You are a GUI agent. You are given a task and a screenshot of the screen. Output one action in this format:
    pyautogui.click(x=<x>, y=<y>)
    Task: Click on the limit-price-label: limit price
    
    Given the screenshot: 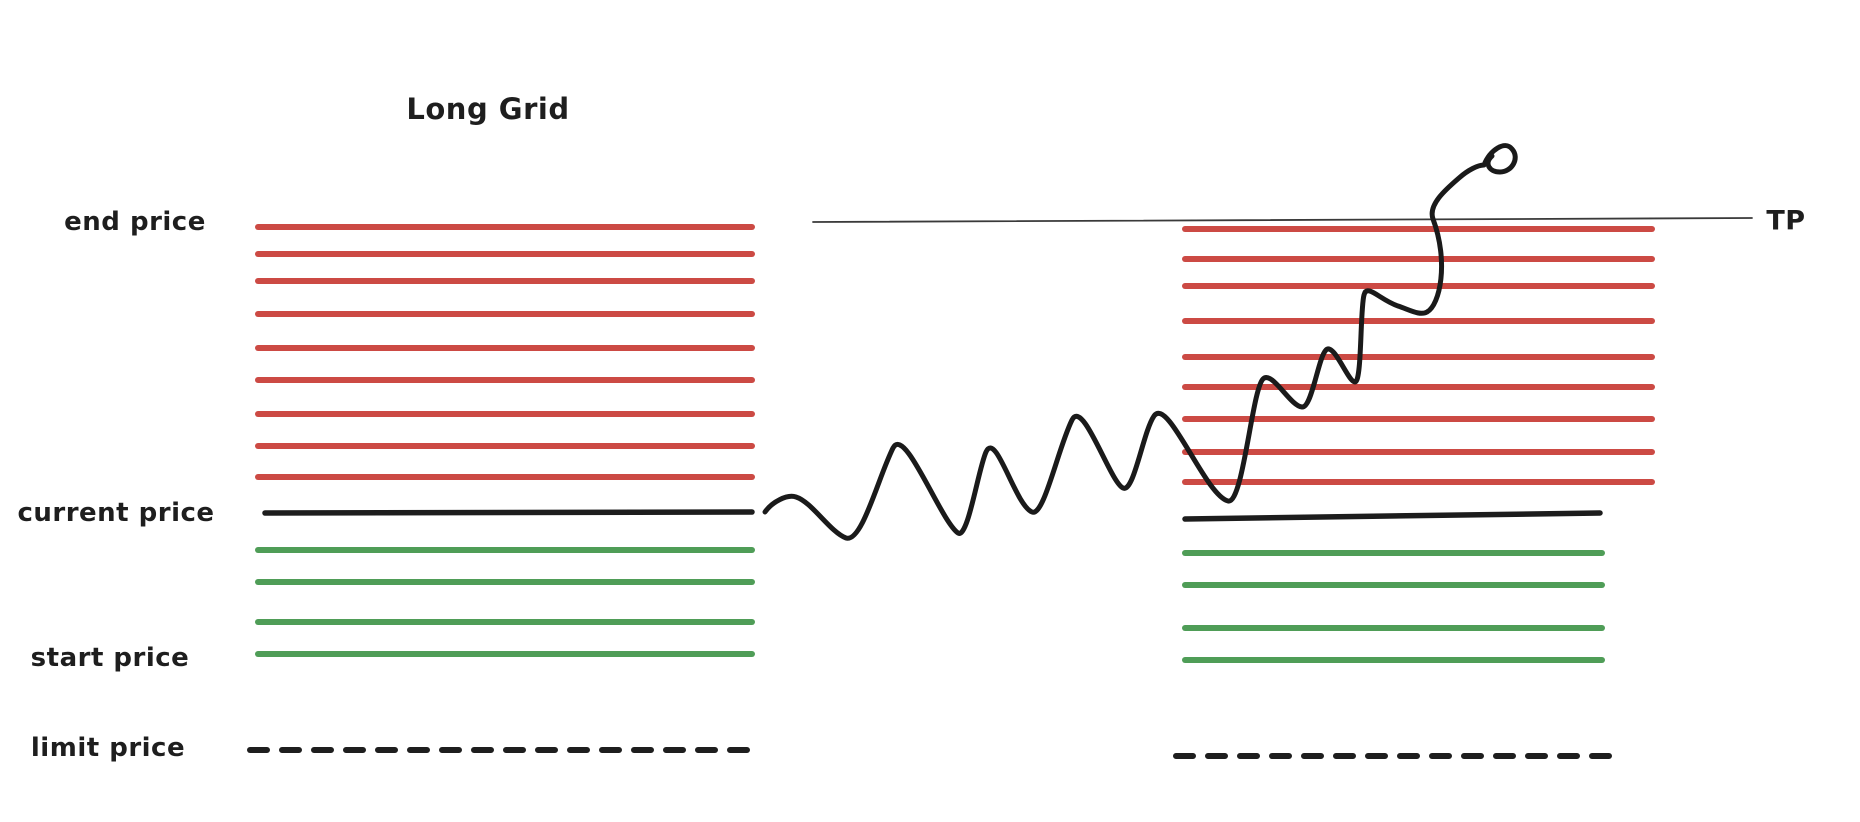 What is the action you would take?
    pyautogui.click(x=108, y=748)
    